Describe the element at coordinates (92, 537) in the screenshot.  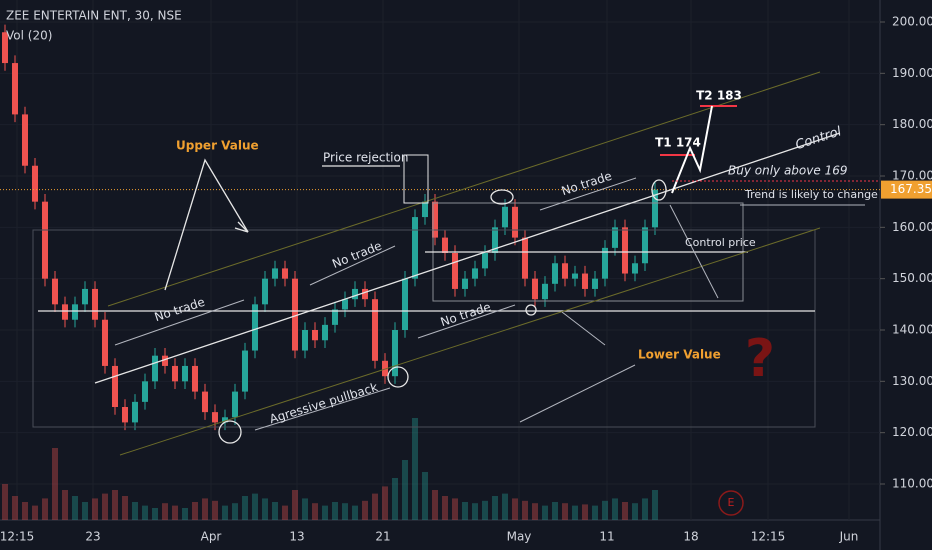
I see `x-tick-label: 23` at that location.